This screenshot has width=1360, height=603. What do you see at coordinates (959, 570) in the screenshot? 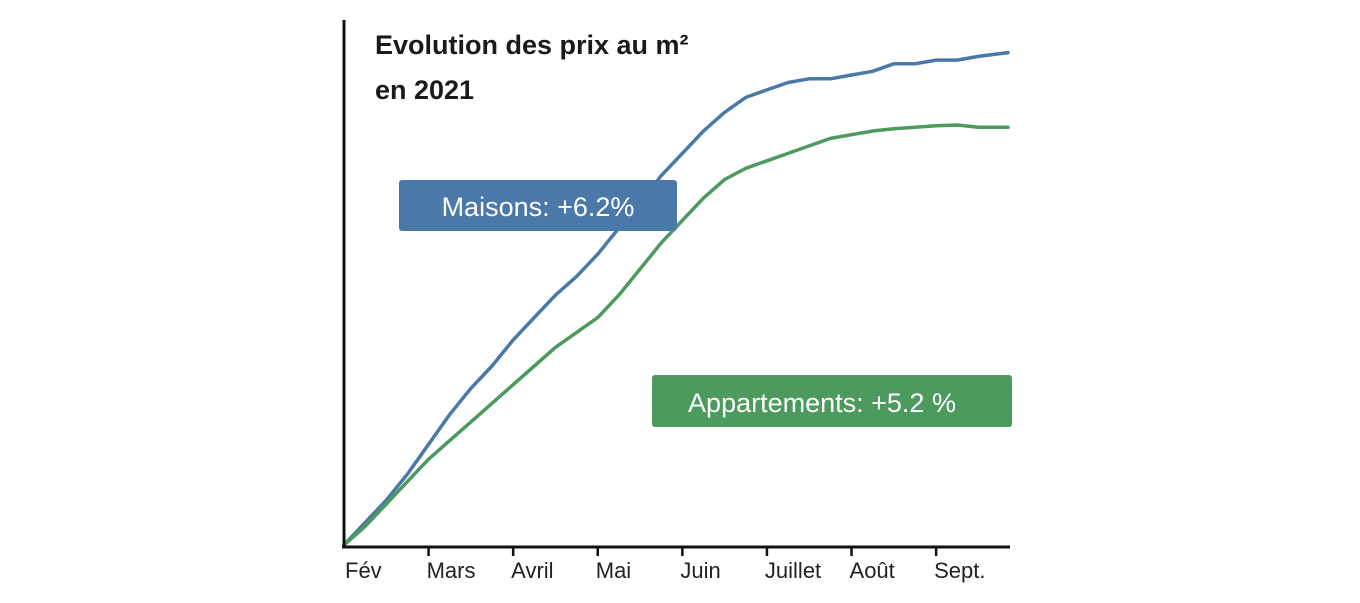
I see `x-tick-label: Sept.` at bounding box center [959, 570].